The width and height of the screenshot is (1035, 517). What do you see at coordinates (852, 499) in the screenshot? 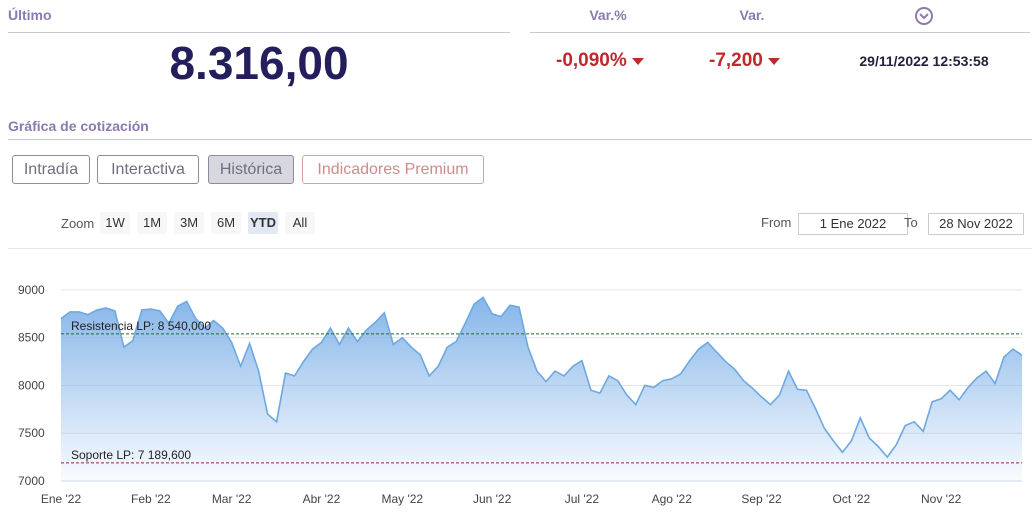
I see `x-tick-label: Oct '22` at bounding box center [852, 499].